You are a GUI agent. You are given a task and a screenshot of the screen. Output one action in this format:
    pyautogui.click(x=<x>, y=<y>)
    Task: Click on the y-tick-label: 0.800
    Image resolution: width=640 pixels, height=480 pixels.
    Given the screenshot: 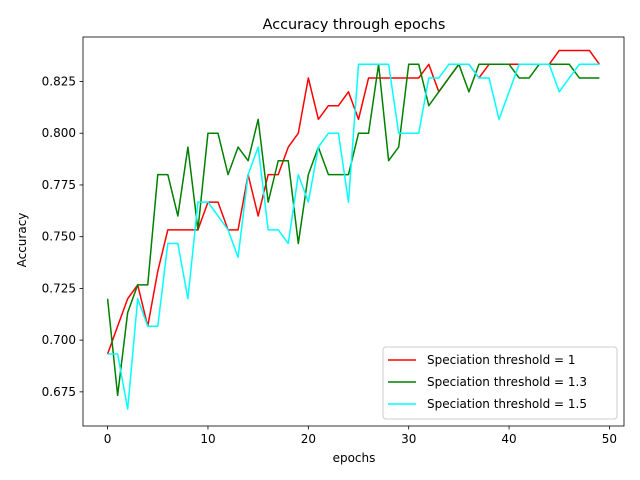 What is the action you would take?
    pyautogui.click(x=59, y=133)
    